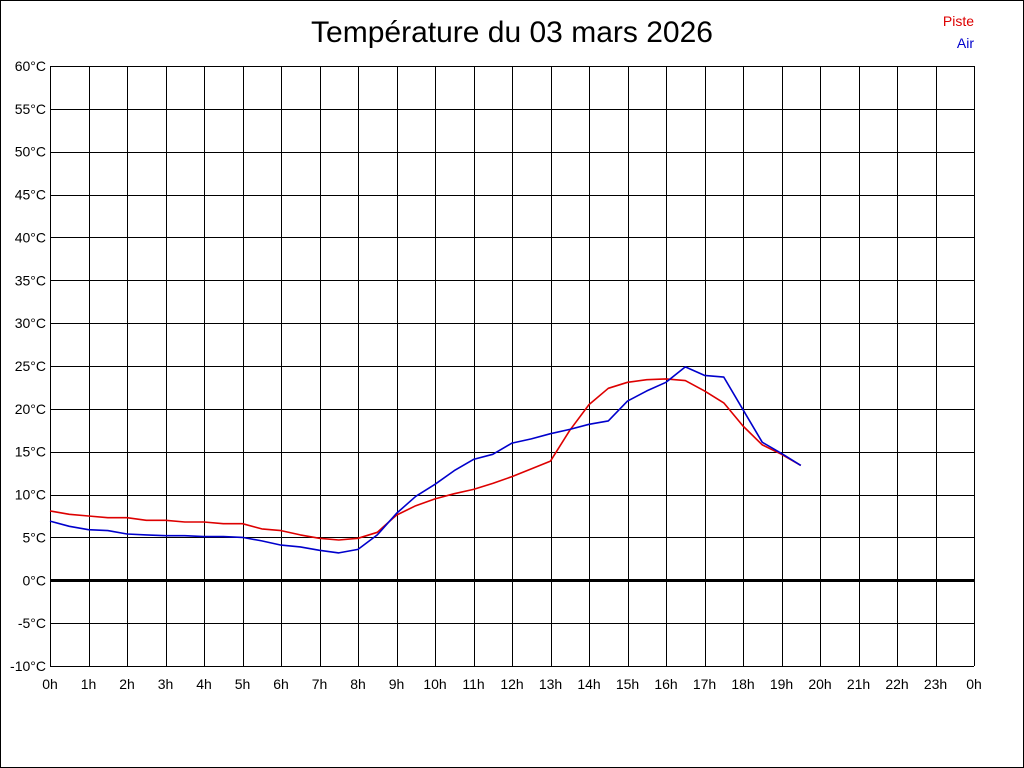 This screenshot has width=1024, height=768. I want to click on legend-entry-air: Air, so click(965, 43).